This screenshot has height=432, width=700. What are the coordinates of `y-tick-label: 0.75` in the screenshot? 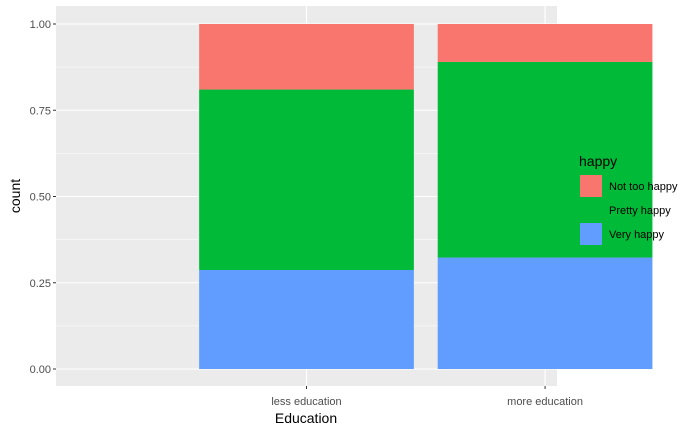 It's located at (40, 111).